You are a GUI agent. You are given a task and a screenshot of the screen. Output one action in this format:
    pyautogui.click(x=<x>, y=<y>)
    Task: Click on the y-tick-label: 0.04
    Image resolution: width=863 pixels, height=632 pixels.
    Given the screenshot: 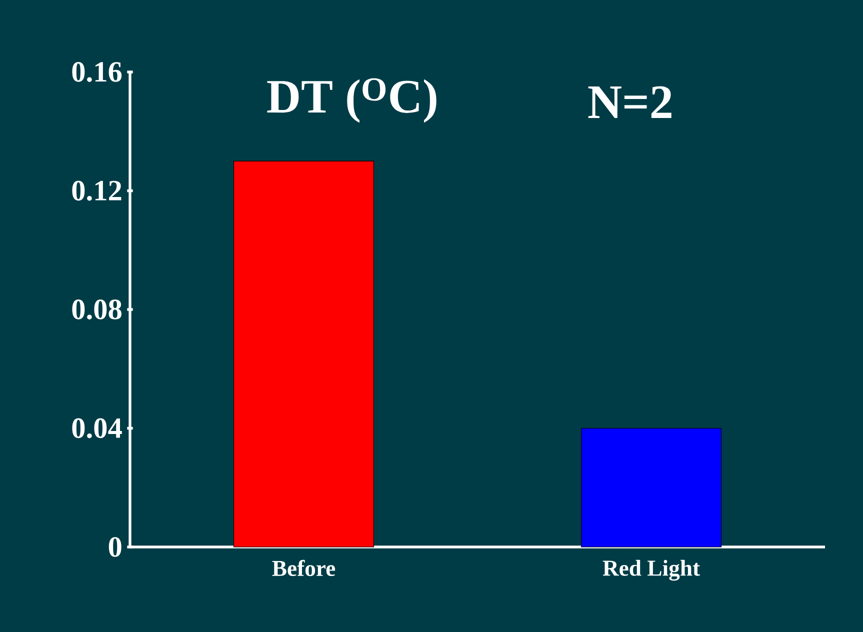 What is the action you would take?
    pyautogui.click(x=97, y=428)
    